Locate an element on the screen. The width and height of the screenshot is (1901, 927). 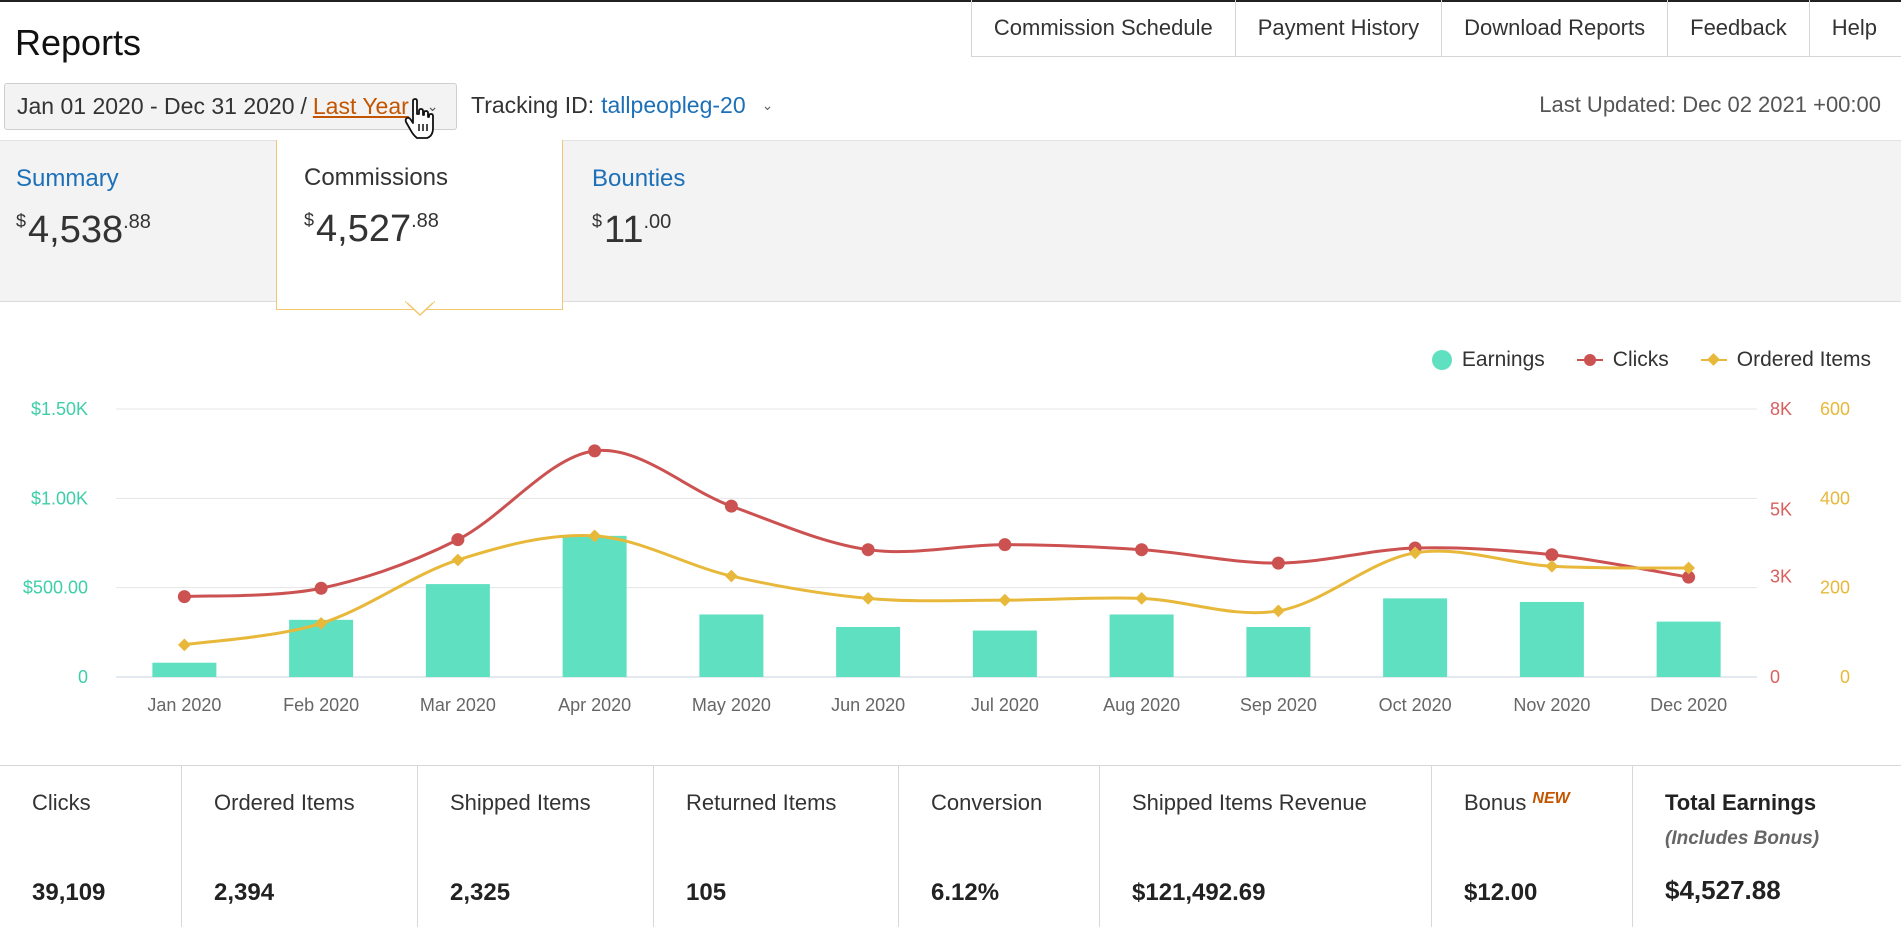
stat-value: $121,492.69 is located at coordinates (1199, 892).